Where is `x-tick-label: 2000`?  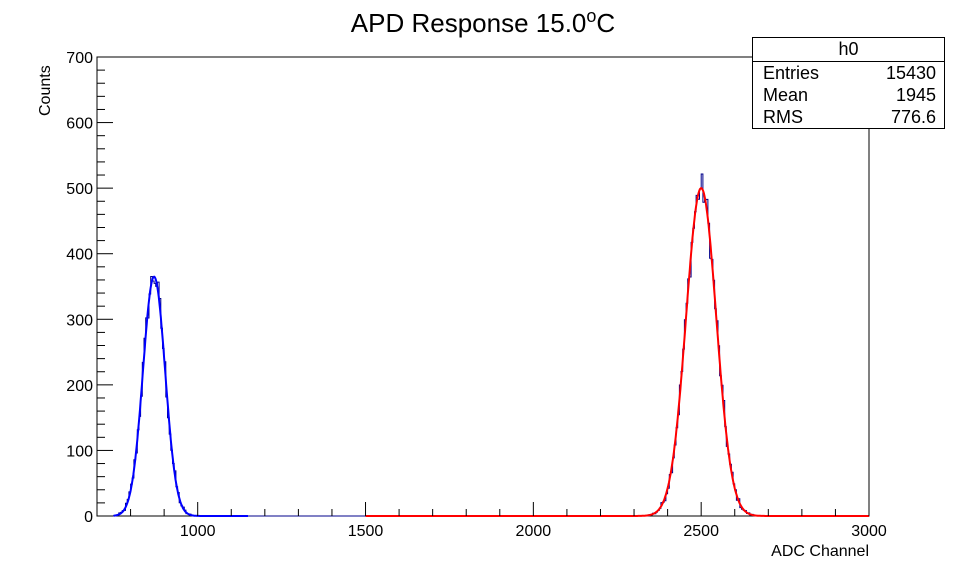
x-tick-label: 2000 is located at coordinates (534, 531).